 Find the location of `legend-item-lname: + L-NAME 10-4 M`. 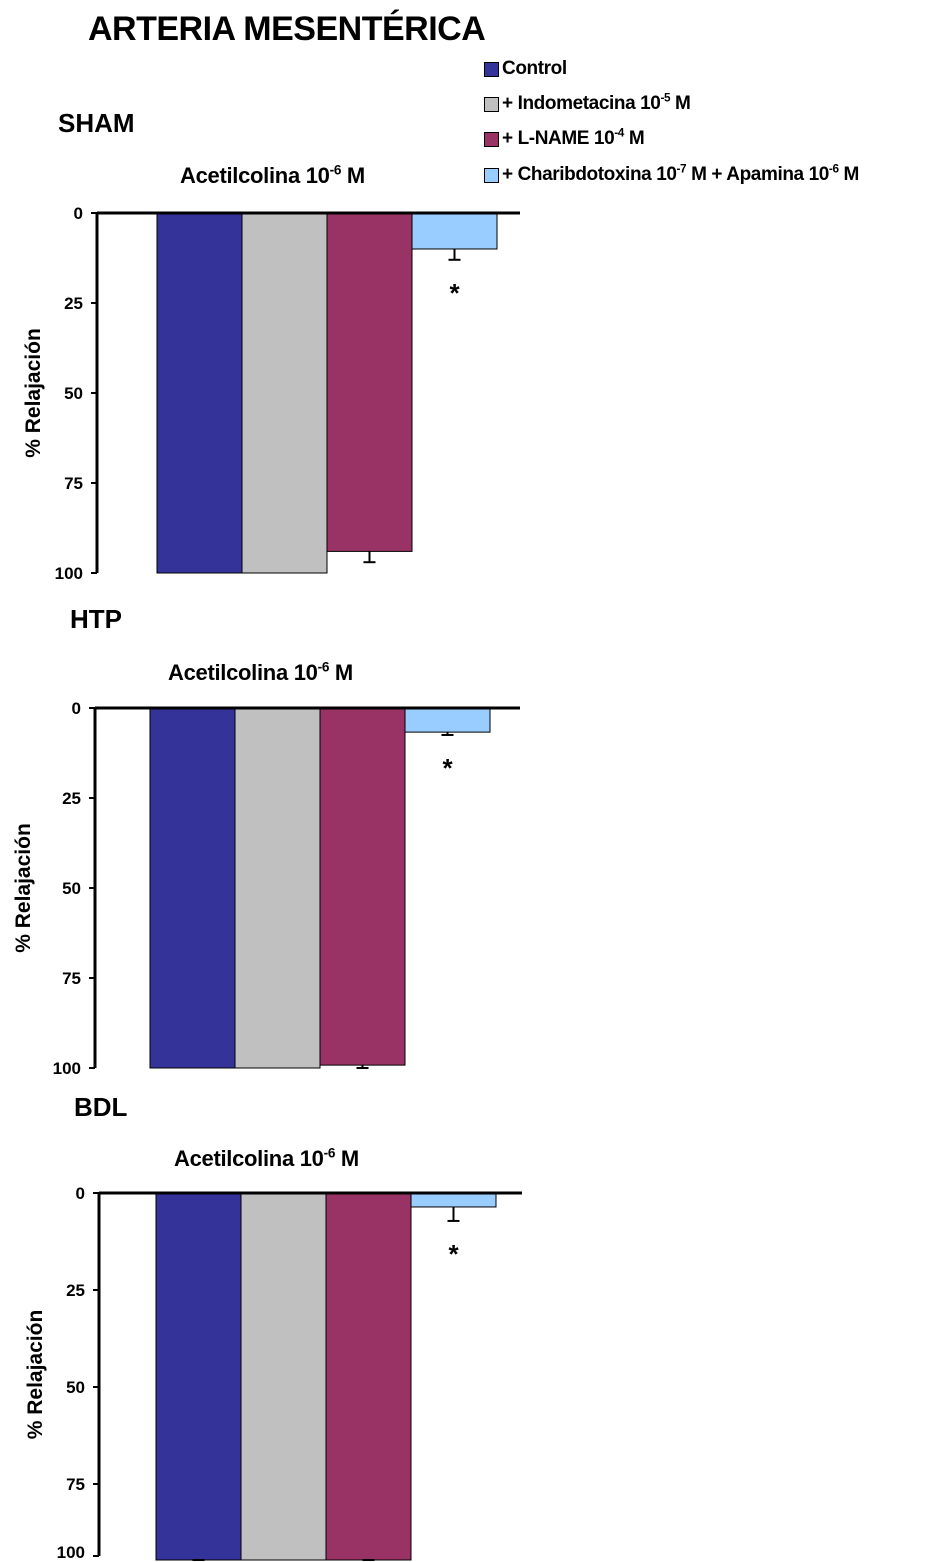

legend-item-lname: + L-NAME 10-4 M is located at coordinates (564, 138).